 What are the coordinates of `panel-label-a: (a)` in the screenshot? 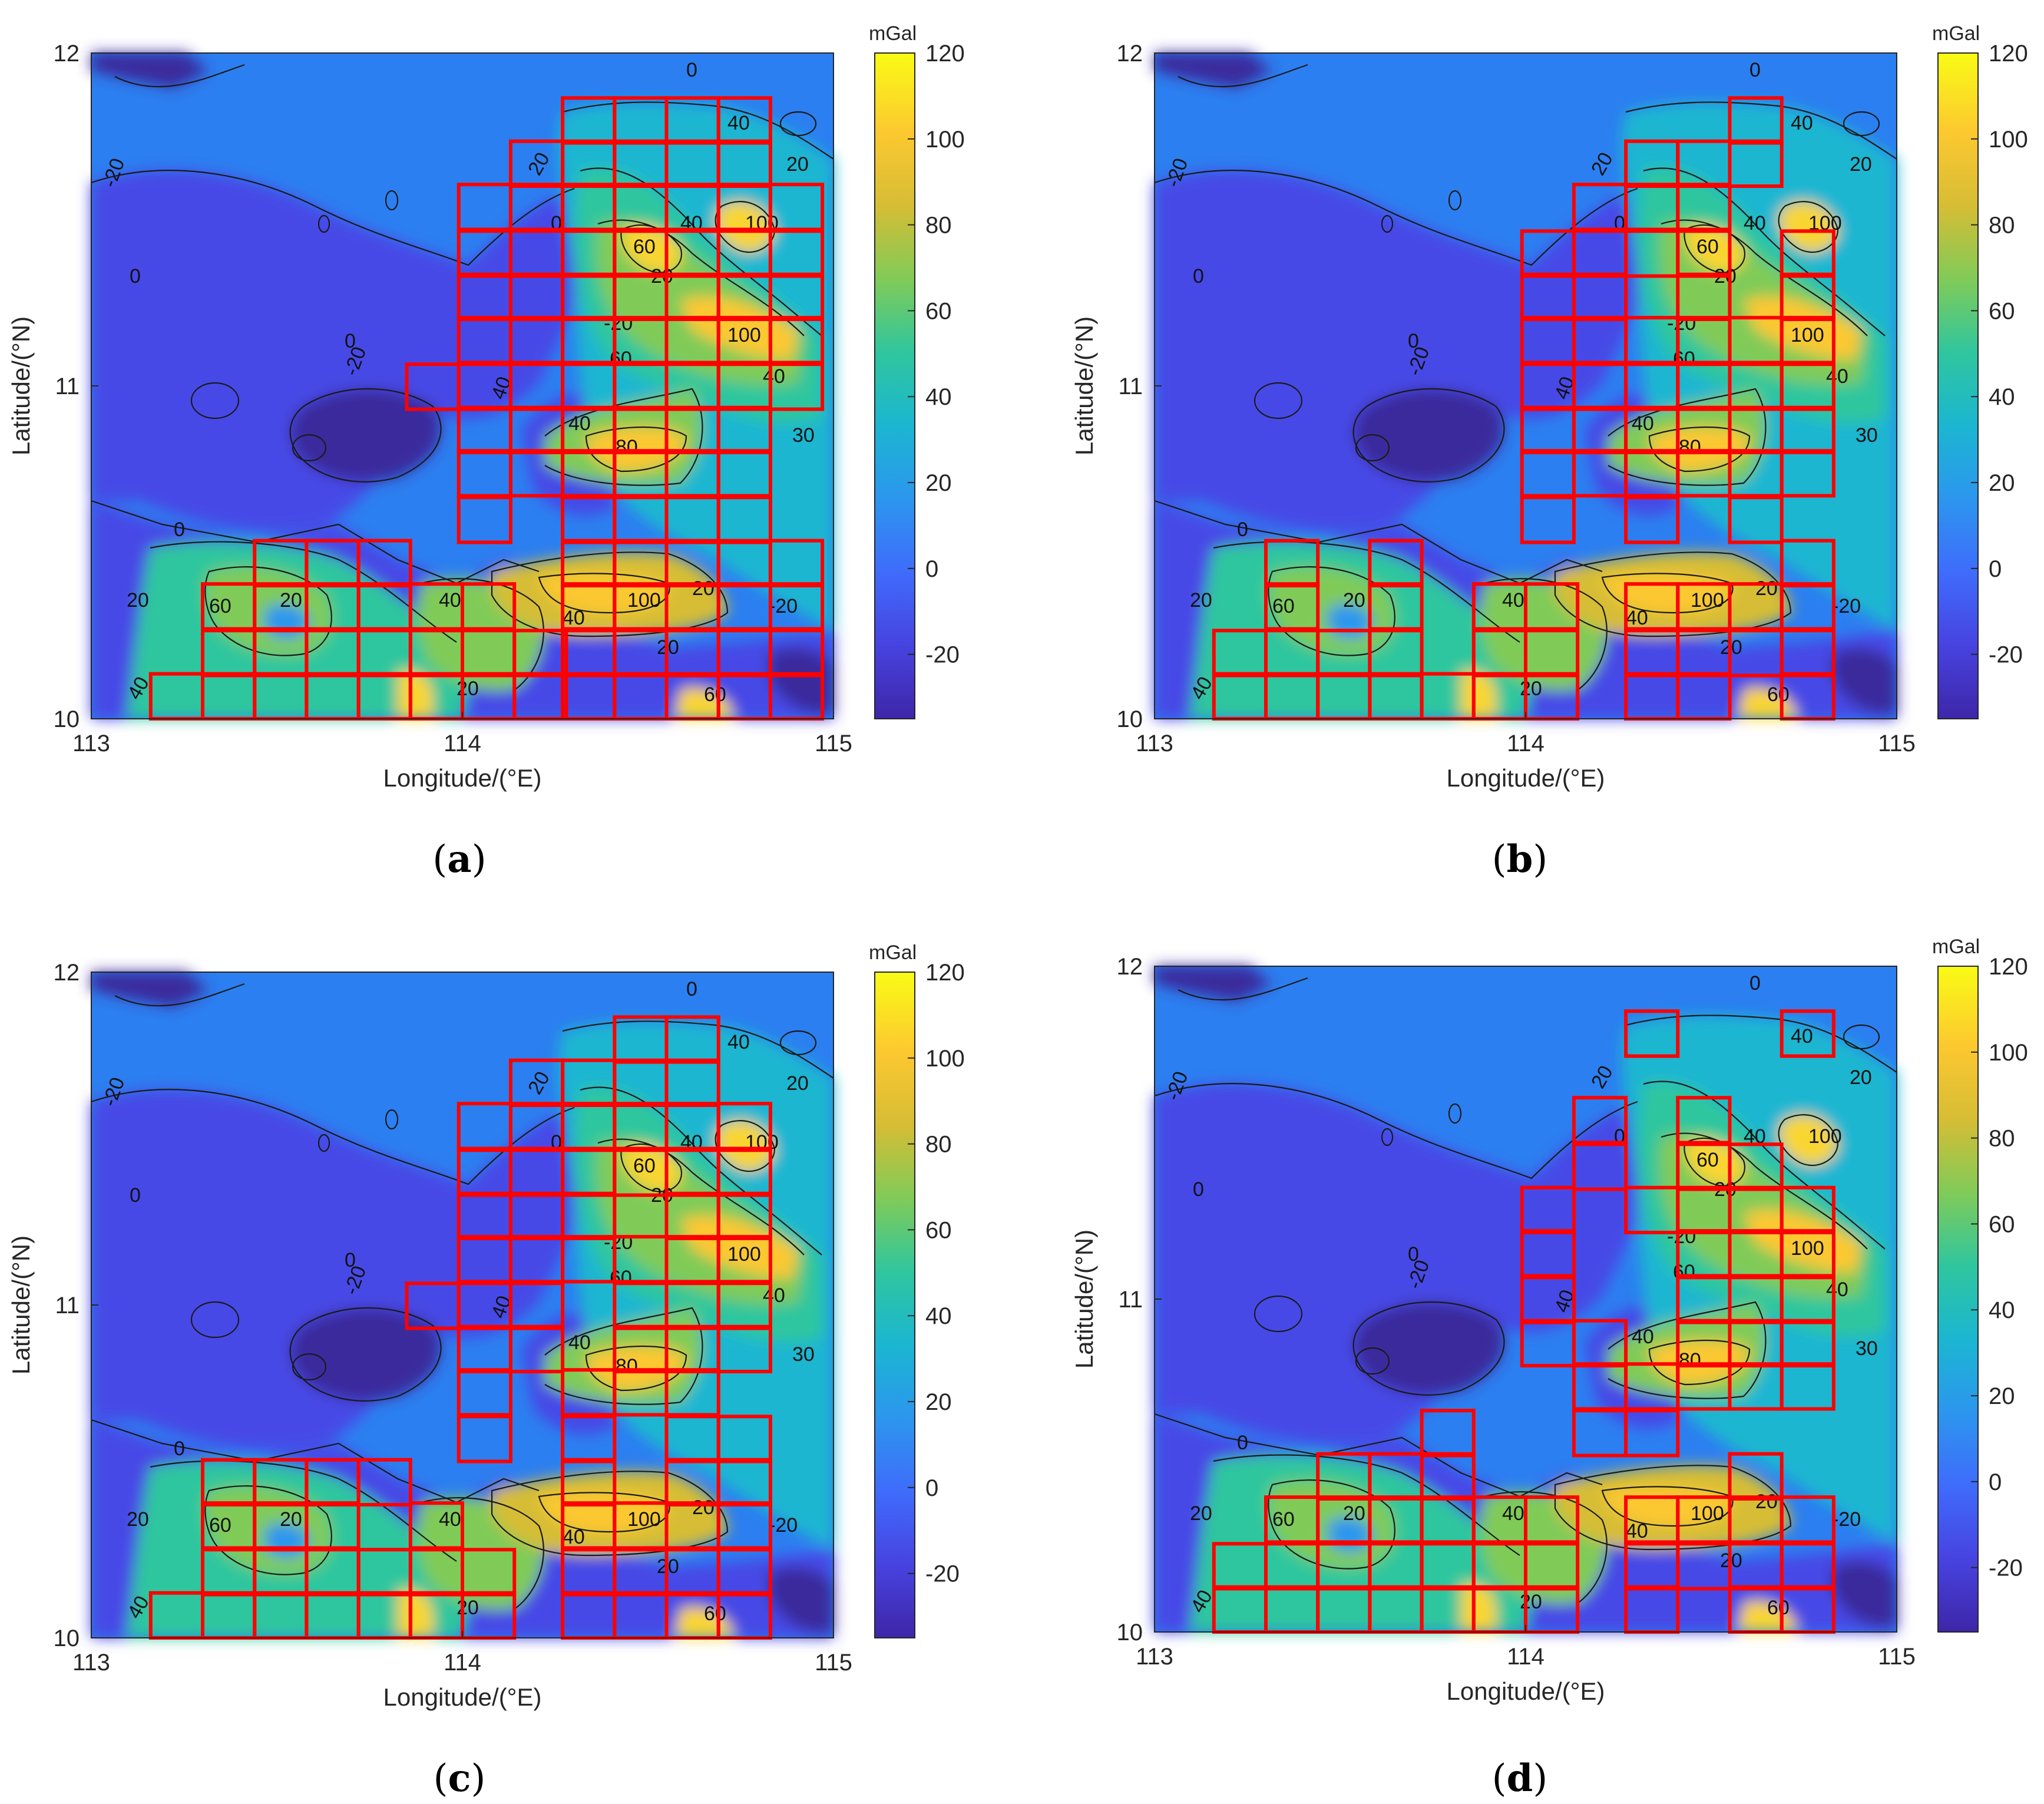 It's located at (459, 859).